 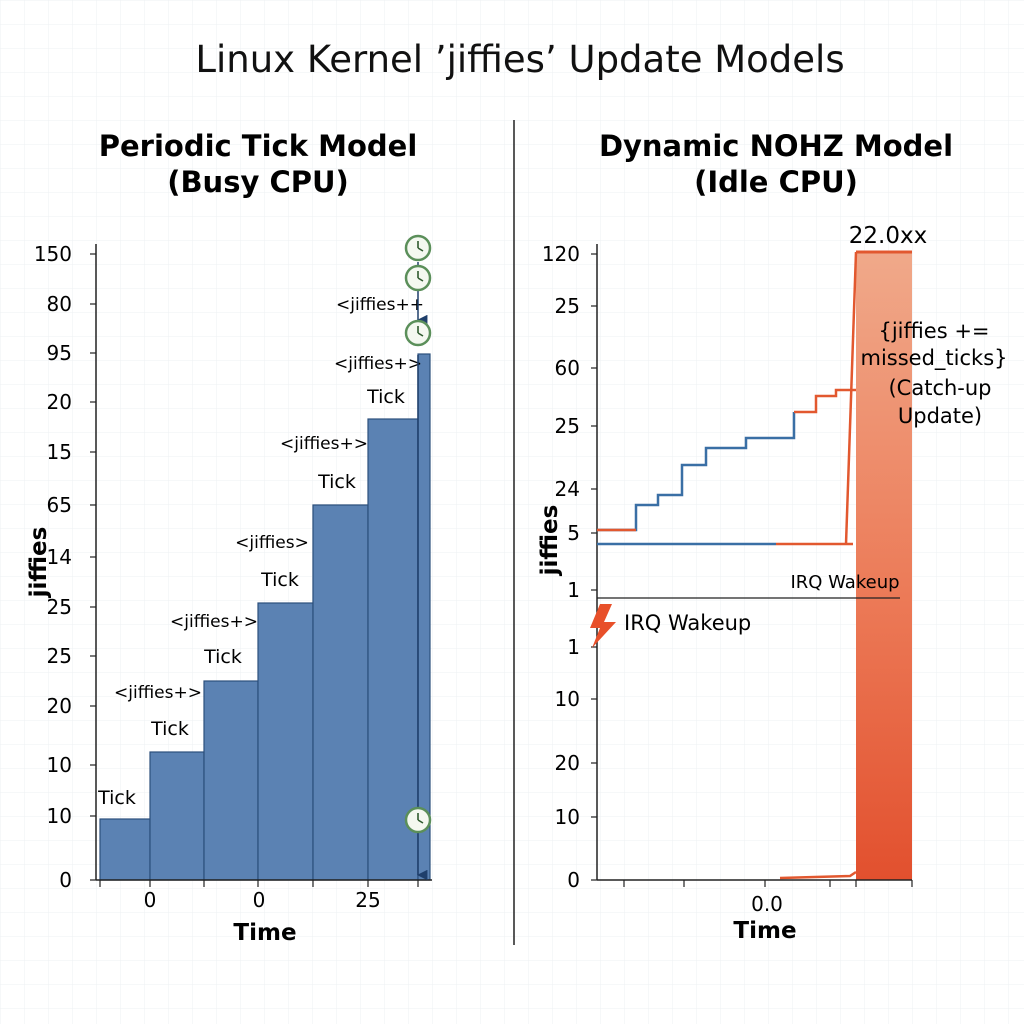 What do you see at coordinates (59, 353) in the screenshot?
I see `left-y-tick-label: 95` at bounding box center [59, 353].